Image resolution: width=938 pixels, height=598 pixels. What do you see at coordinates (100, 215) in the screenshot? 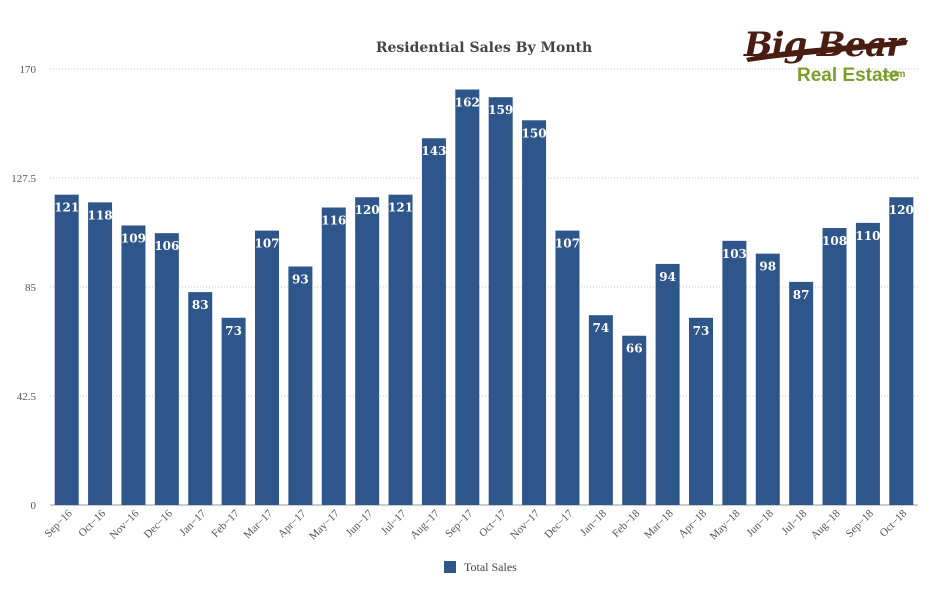
I see `data-label: 118` at bounding box center [100, 215].